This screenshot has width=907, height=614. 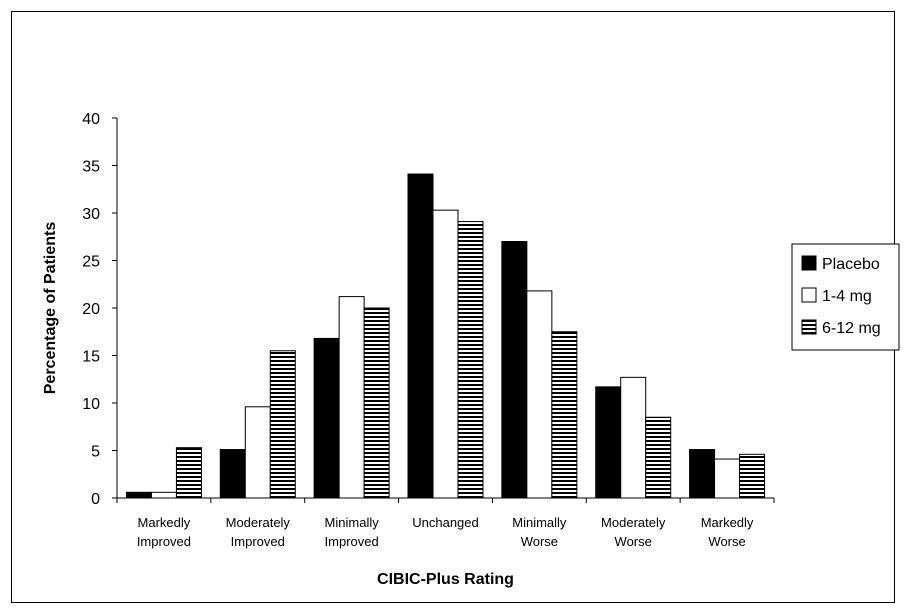 What do you see at coordinates (851, 328) in the screenshot?
I see `legend-label: 6-12 mg` at bounding box center [851, 328].